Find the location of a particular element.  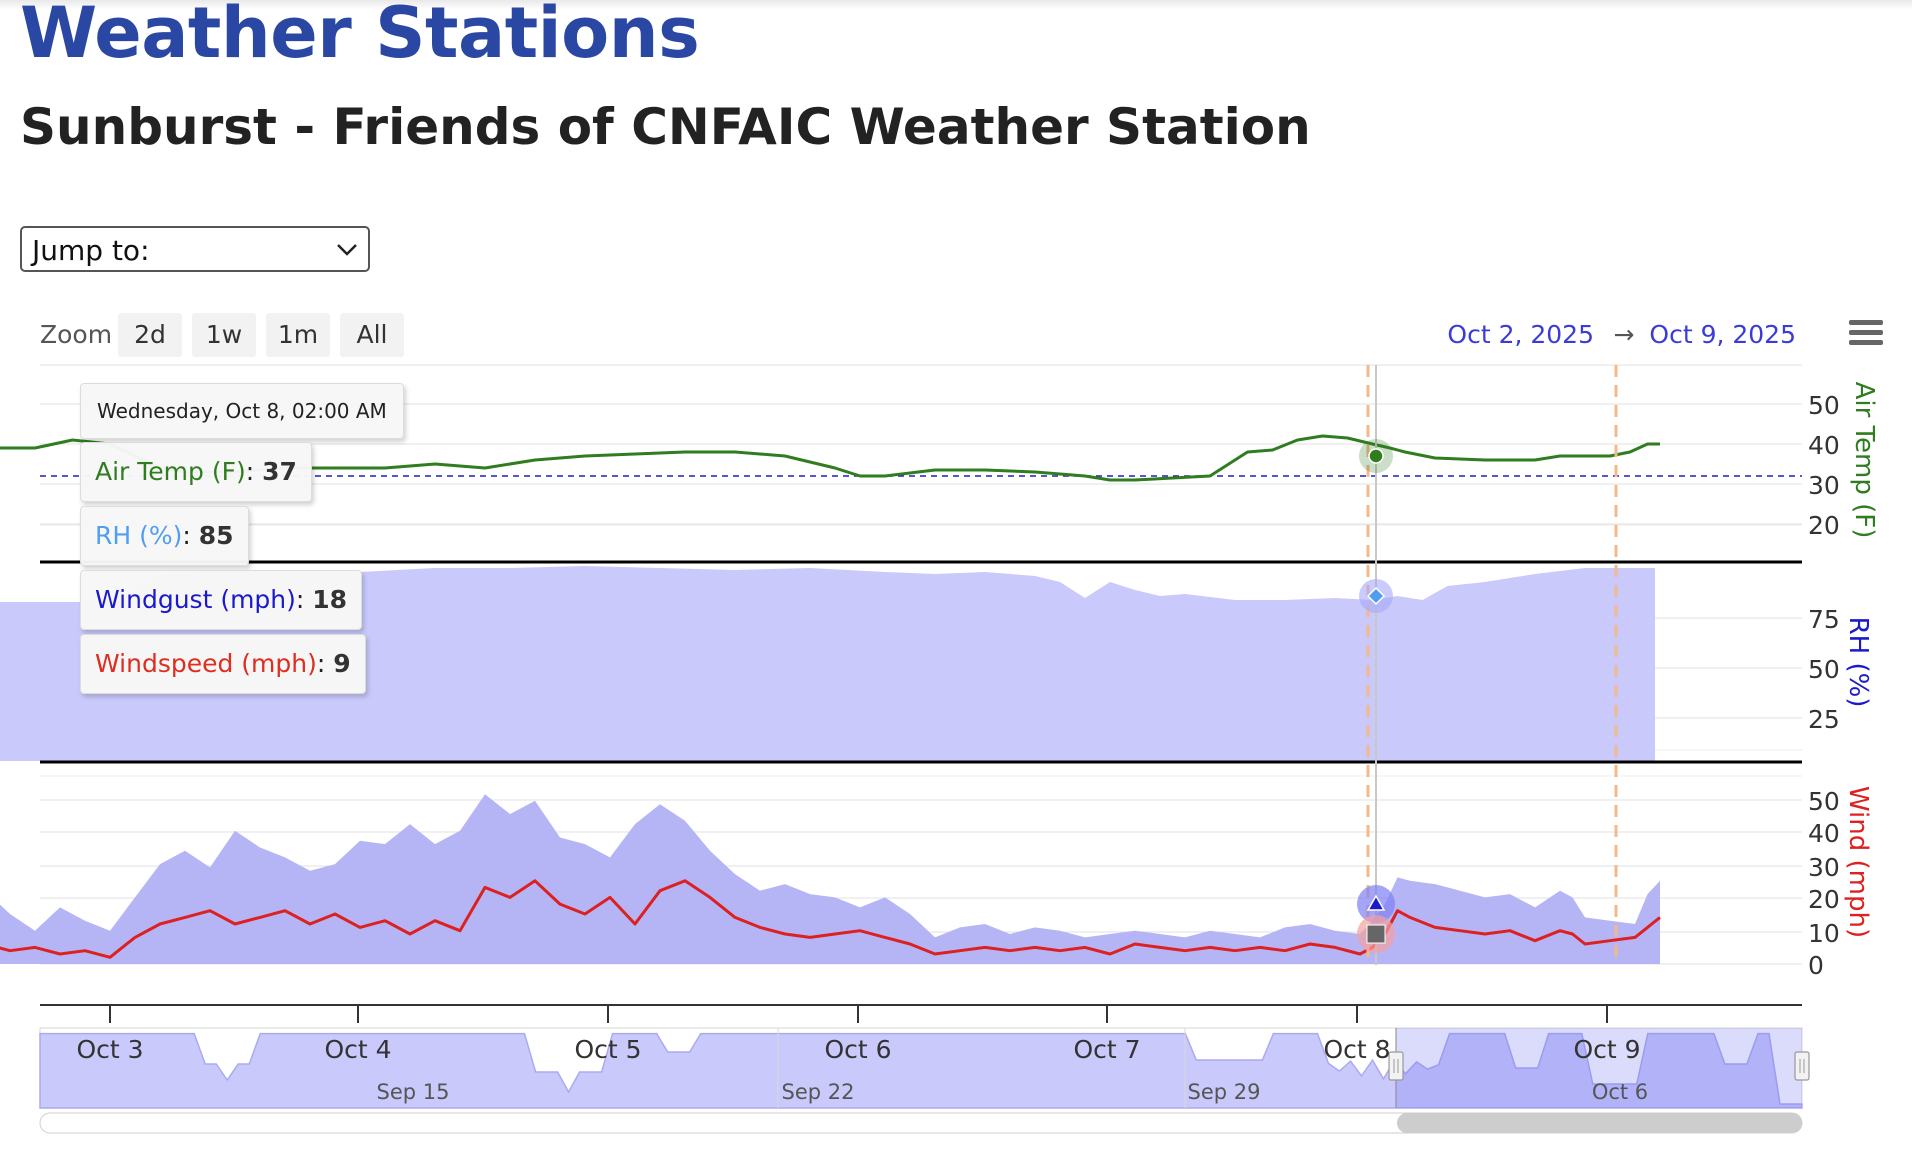

zoom-button-label: 2d is located at coordinates (150, 334).